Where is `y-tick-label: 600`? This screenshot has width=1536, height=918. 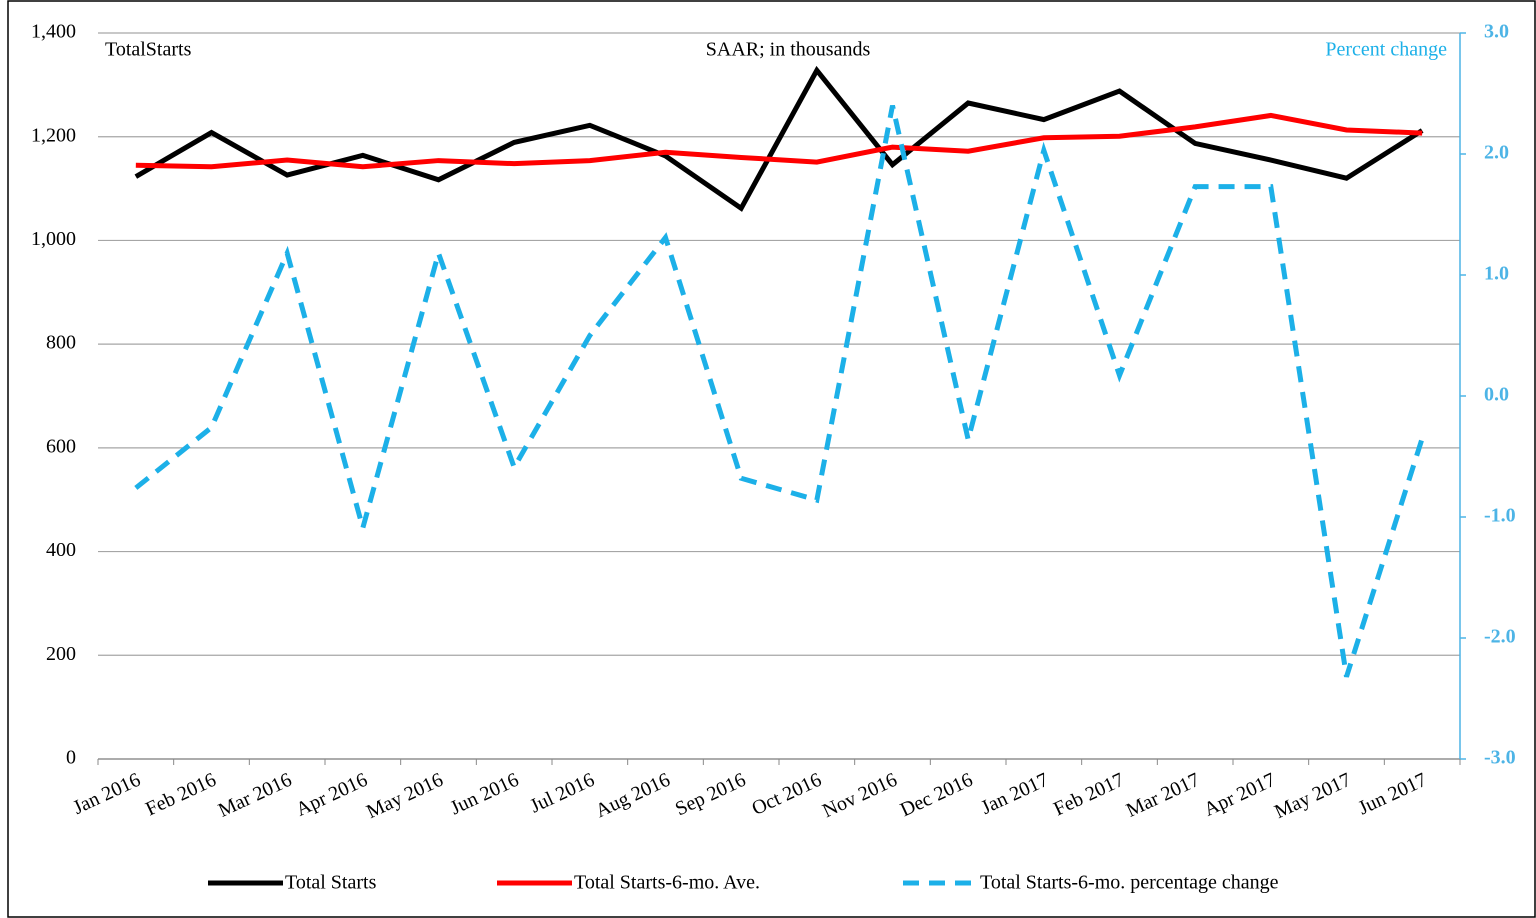
y-tick-label: 600 is located at coordinates (61, 446).